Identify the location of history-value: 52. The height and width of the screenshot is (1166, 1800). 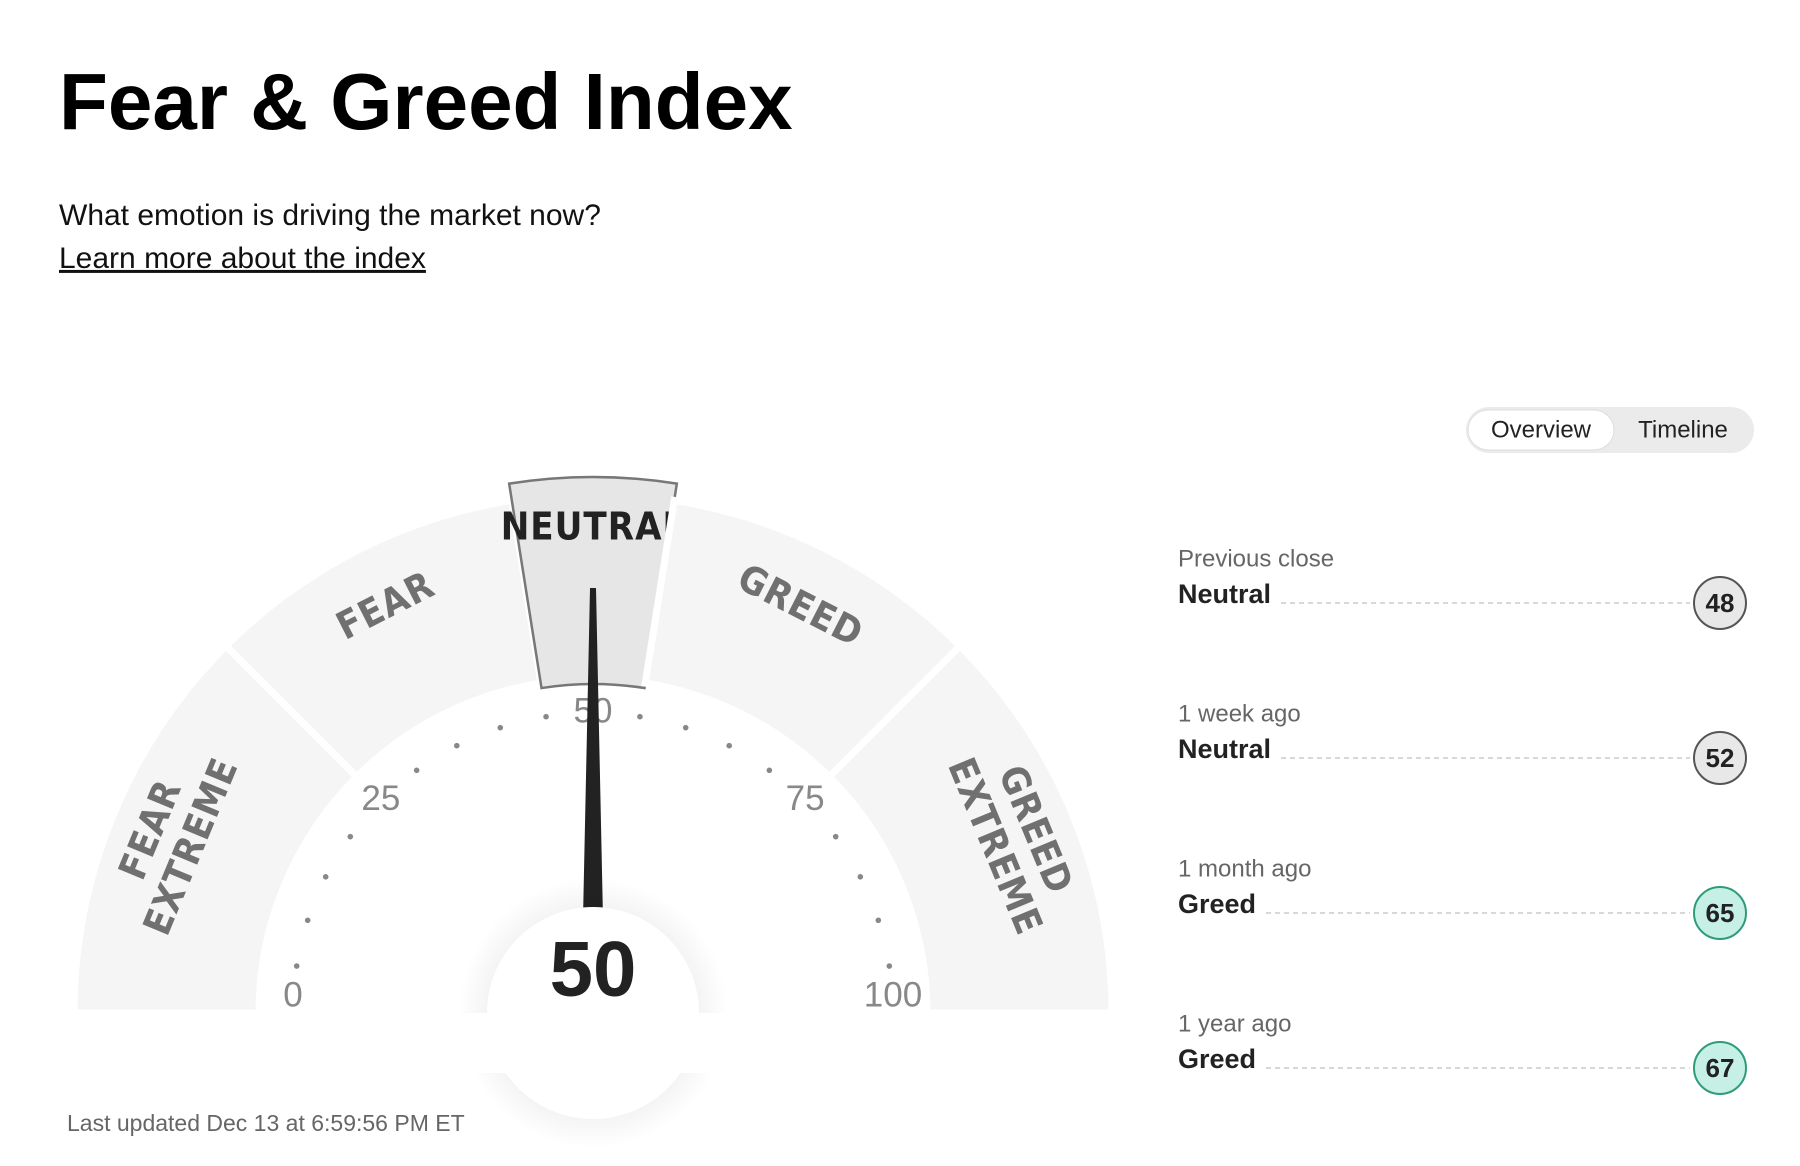
(1720, 758).